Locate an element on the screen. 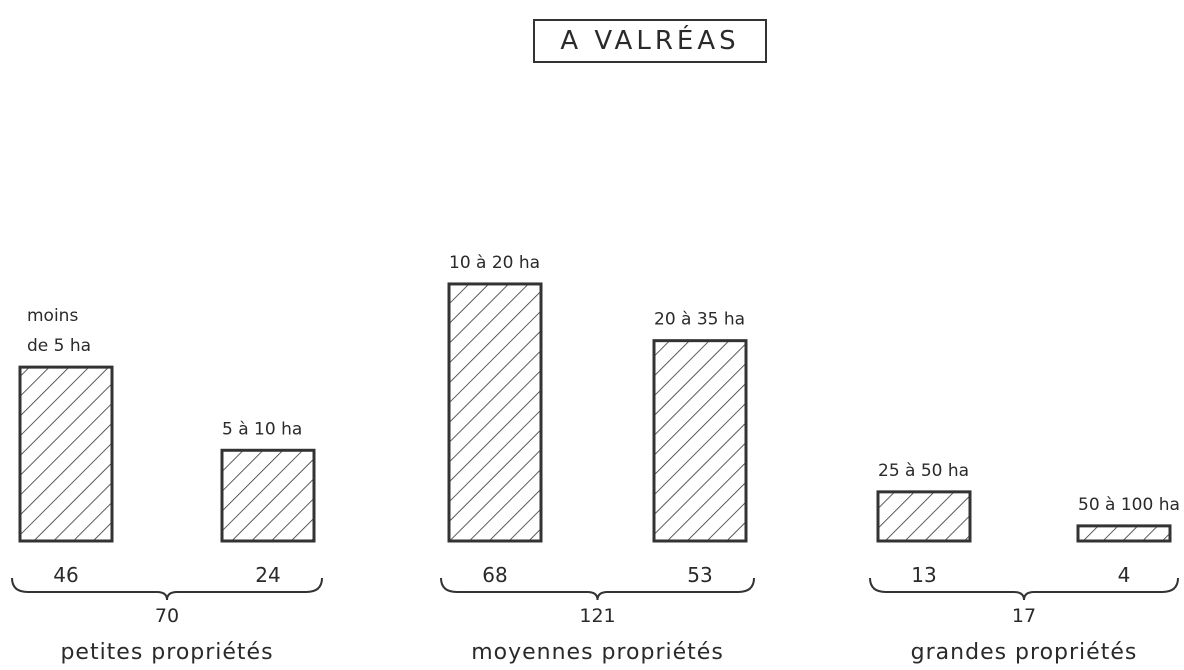 This screenshot has width=1184, height=670. category-label-1: moins de 5 ha is located at coordinates (59, 331).